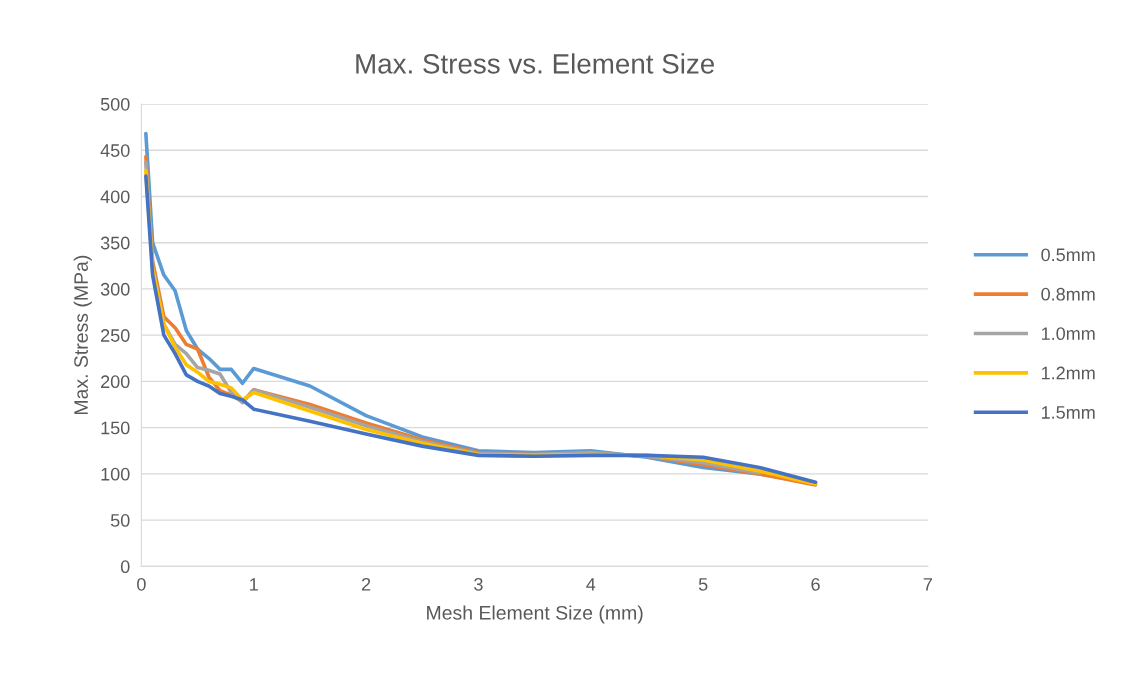 Image resolution: width=1122 pixels, height=684 pixels. Describe the element at coordinates (535, 614) in the screenshot. I see `x-axis-title: Mesh Element Size (mm)` at that location.